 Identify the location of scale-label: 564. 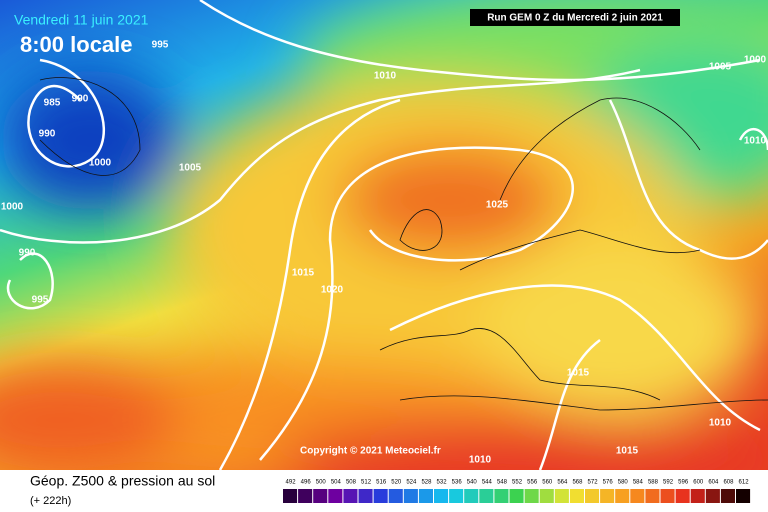
(562, 483).